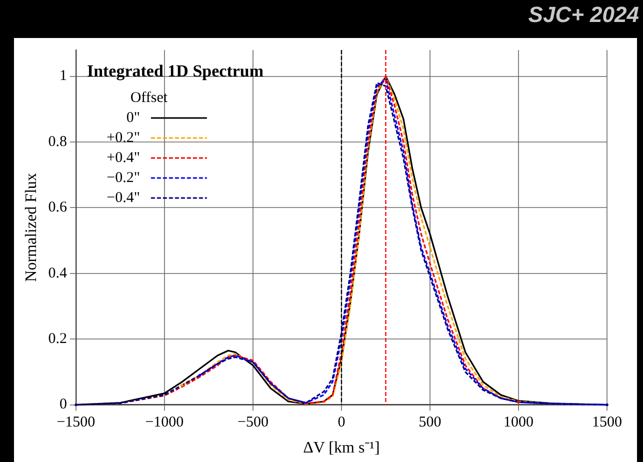 The height and width of the screenshot is (462, 643). What do you see at coordinates (583, 15) in the screenshot?
I see `text: SJC+ 2024` at bounding box center [583, 15].